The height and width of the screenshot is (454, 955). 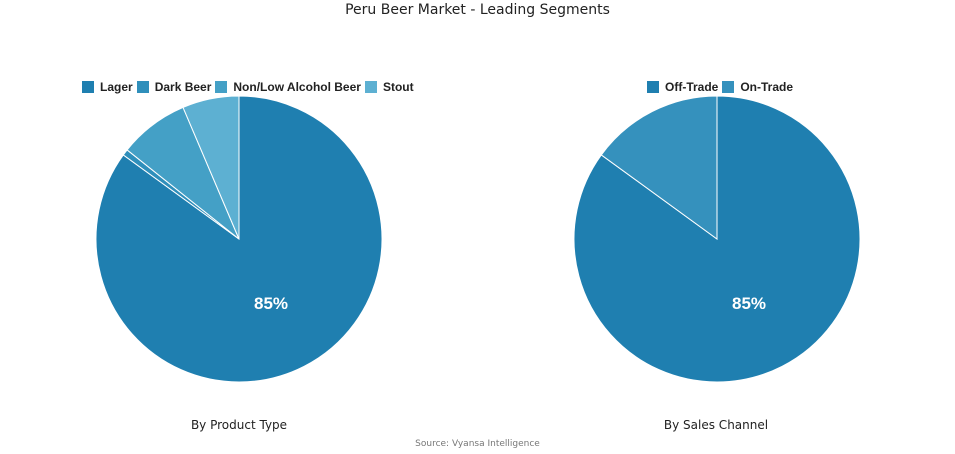 I want to click on pie-slice-on-trade, so click(x=659, y=167).